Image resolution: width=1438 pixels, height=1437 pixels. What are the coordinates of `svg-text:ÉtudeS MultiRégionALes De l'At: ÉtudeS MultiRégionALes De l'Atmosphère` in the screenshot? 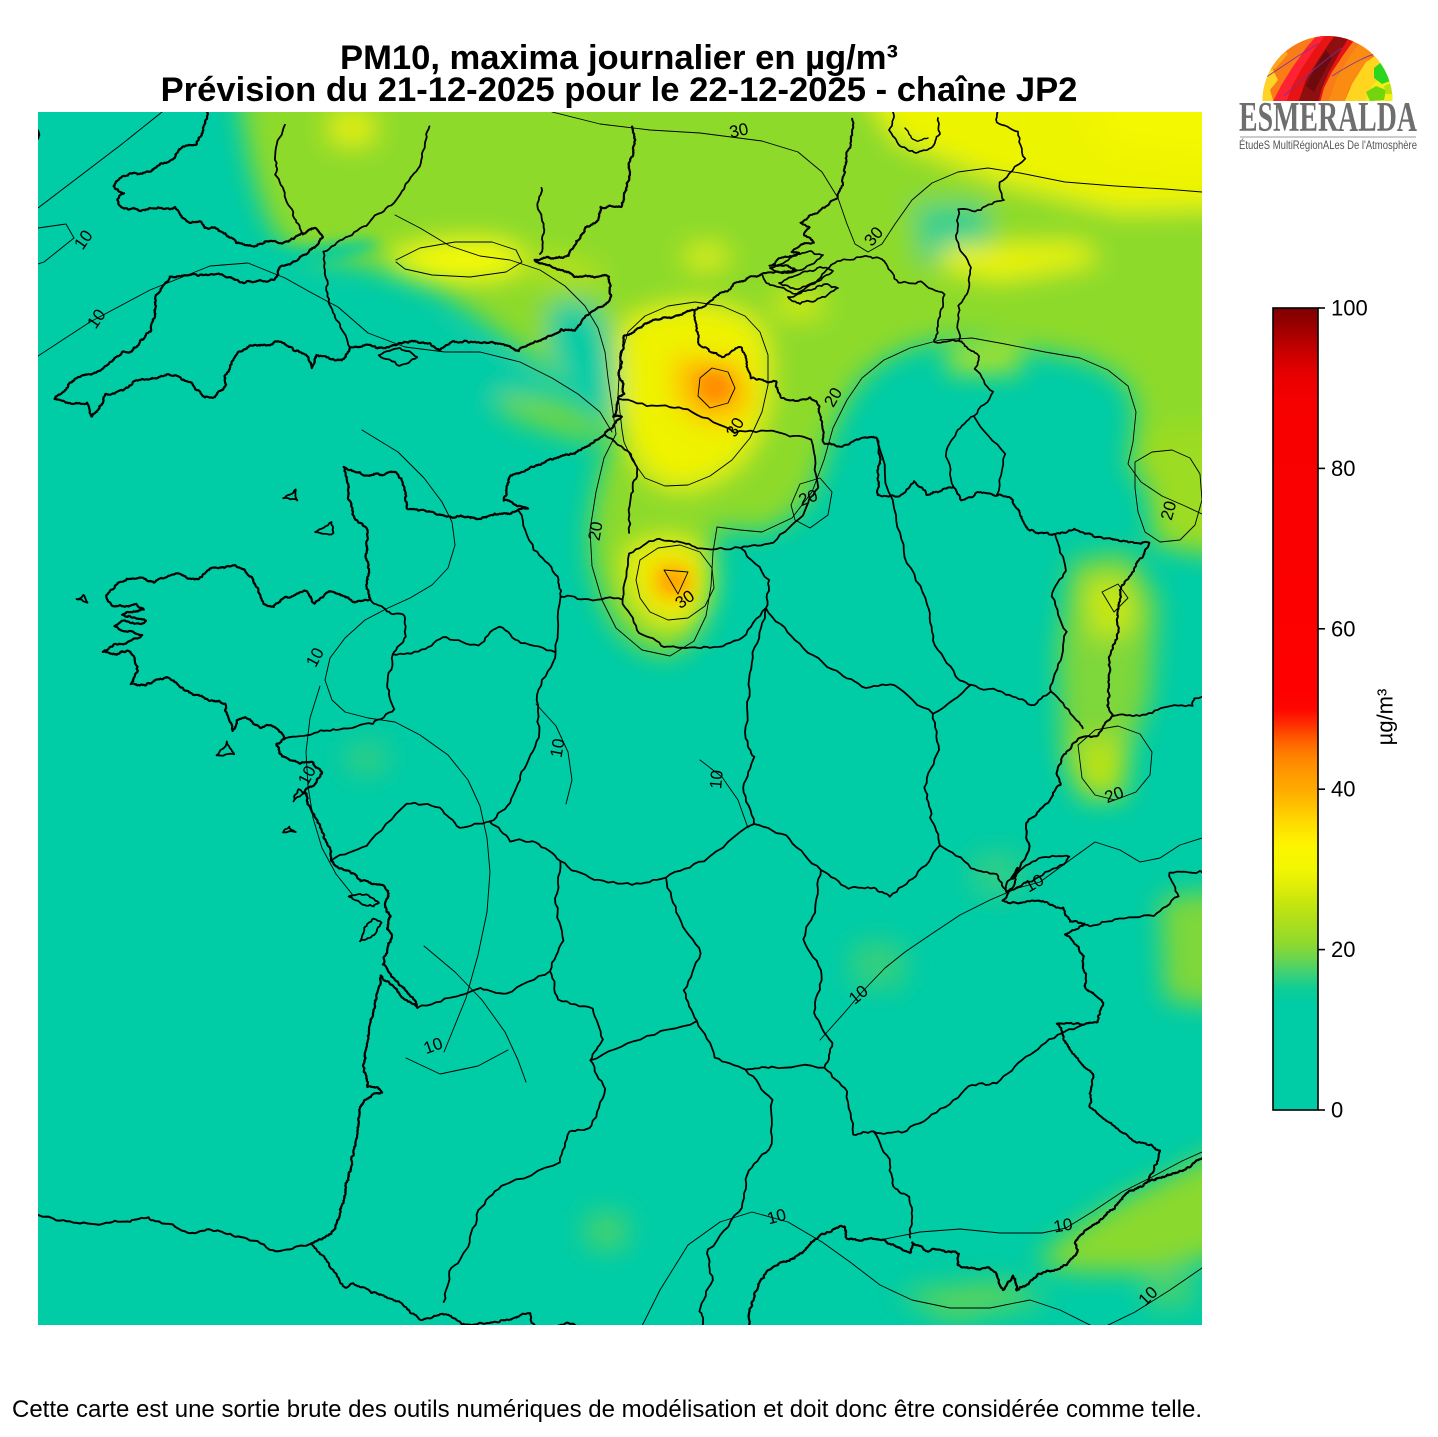 It's located at (1328, 144).